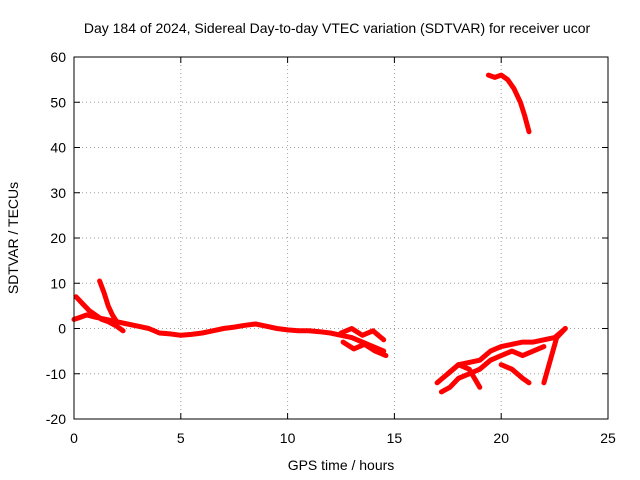 The height and width of the screenshot is (480, 640). I want to click on x-tick-label: 0, so click(74, 438).